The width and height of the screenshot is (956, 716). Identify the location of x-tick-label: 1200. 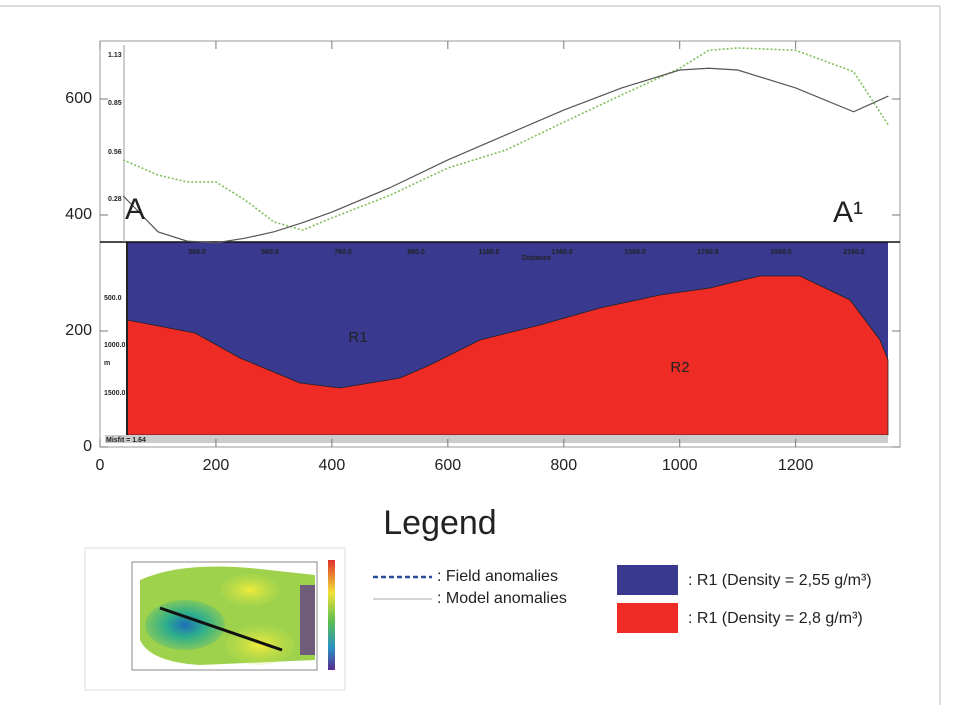
(796, 465).